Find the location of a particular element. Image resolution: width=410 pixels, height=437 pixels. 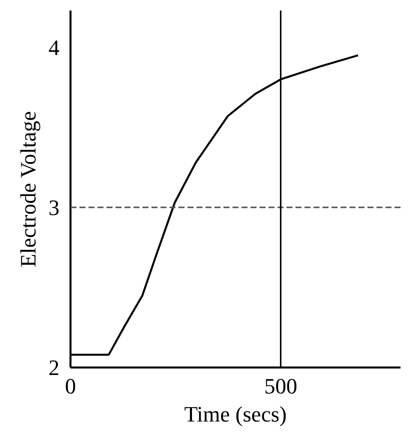

x-tick-label: 500 is located at coordinates (281, 386).